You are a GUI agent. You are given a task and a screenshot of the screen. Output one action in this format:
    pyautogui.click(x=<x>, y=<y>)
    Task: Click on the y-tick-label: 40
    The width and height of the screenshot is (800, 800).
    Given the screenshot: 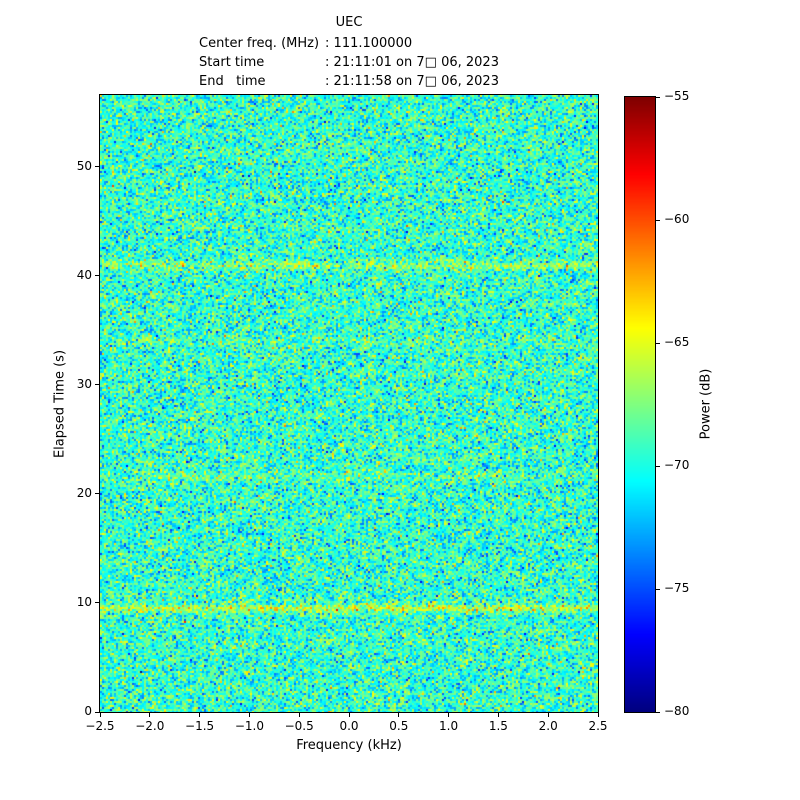 What is the action you would take?
    pyautogui.click(x=84, y=274)
    